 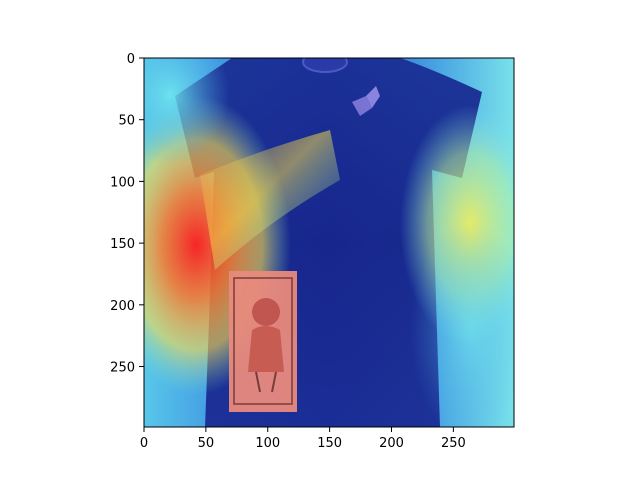 I want to click on y-tick-label: 200, so click(x=122, y=306).